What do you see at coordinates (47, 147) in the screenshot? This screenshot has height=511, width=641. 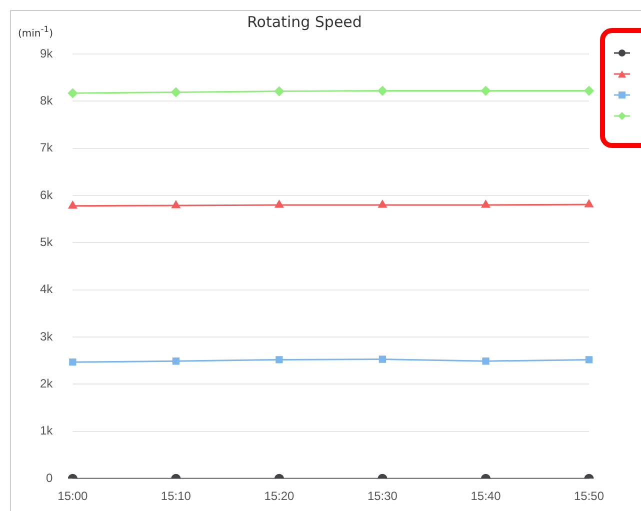 I see `y-tick-label: 7k` at bounding box center [47, 147].